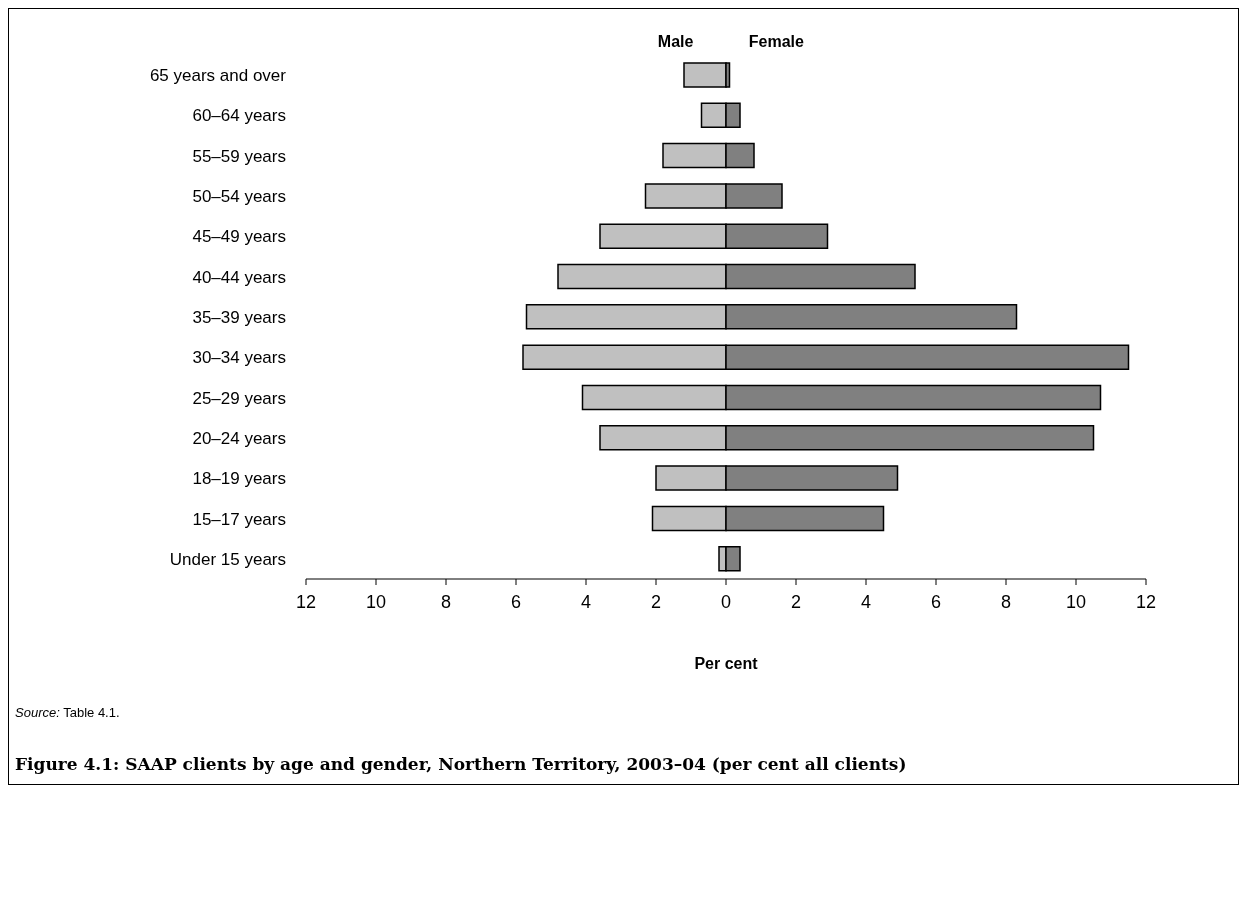  I want to click on y-tick-label: 25–29 years, so click(239, 398).